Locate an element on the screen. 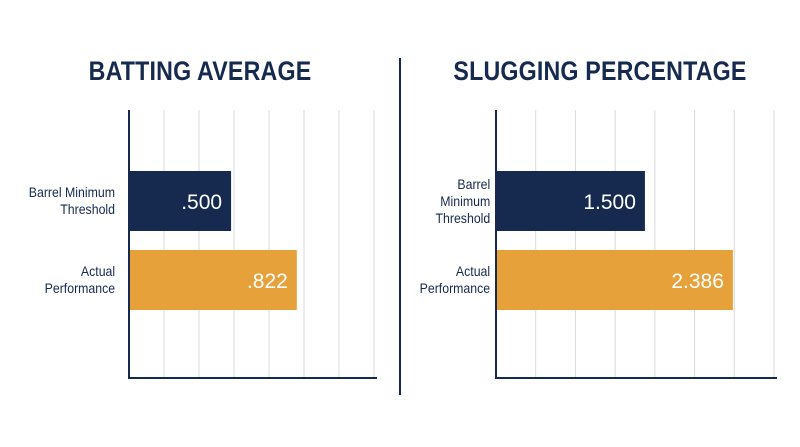 The height and width of the screenshot is (447, 800). category-label-line: Barrel is located at coordinates (473, 183).